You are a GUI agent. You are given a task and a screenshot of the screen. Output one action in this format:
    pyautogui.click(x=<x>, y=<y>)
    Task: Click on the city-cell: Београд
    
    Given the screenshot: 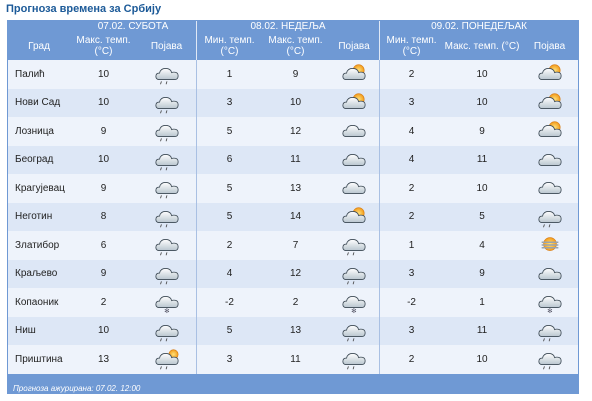 What is the action you would take?
    pyautogui.click(x=39, y=159)
    